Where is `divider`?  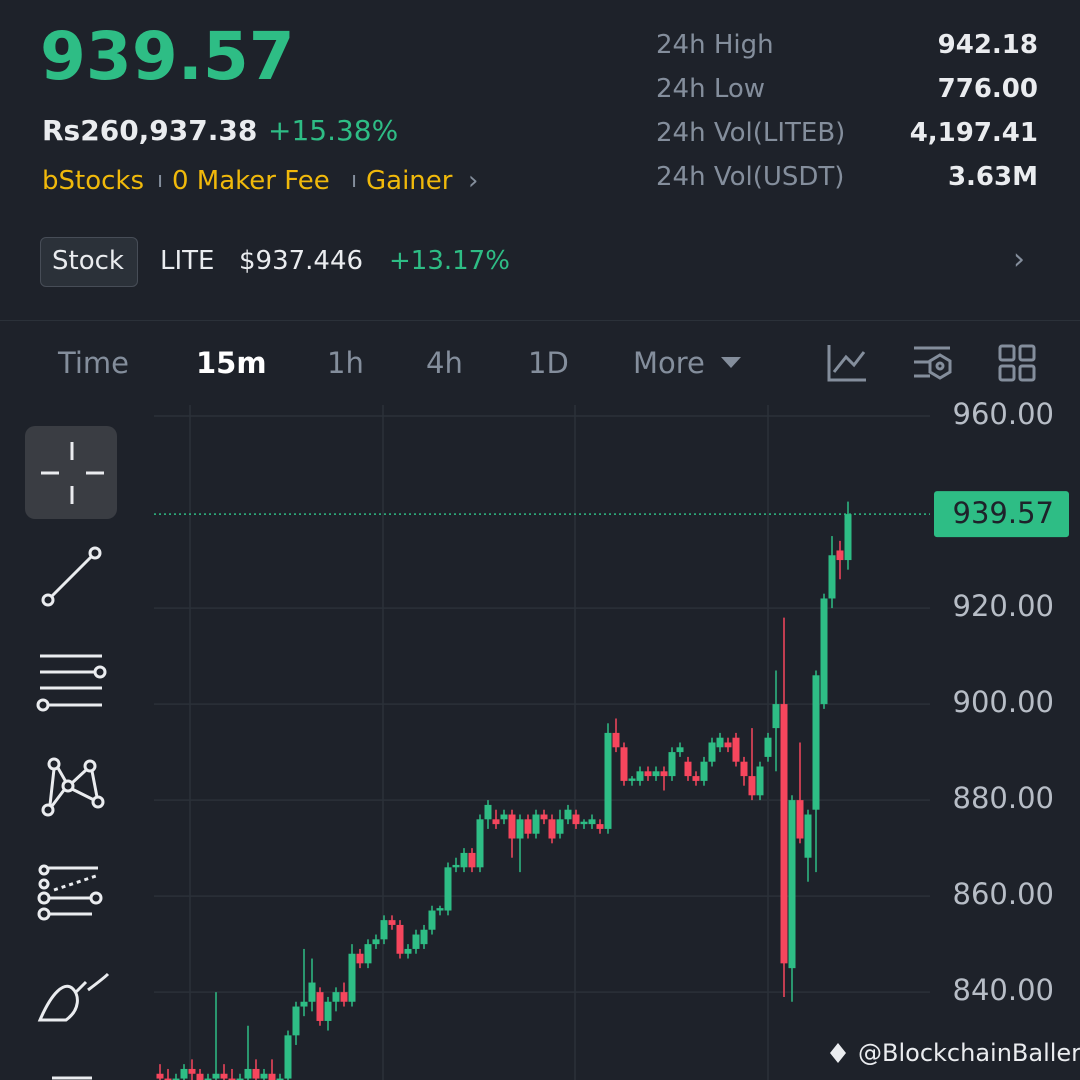 divider is located at coordinates (540, 320).